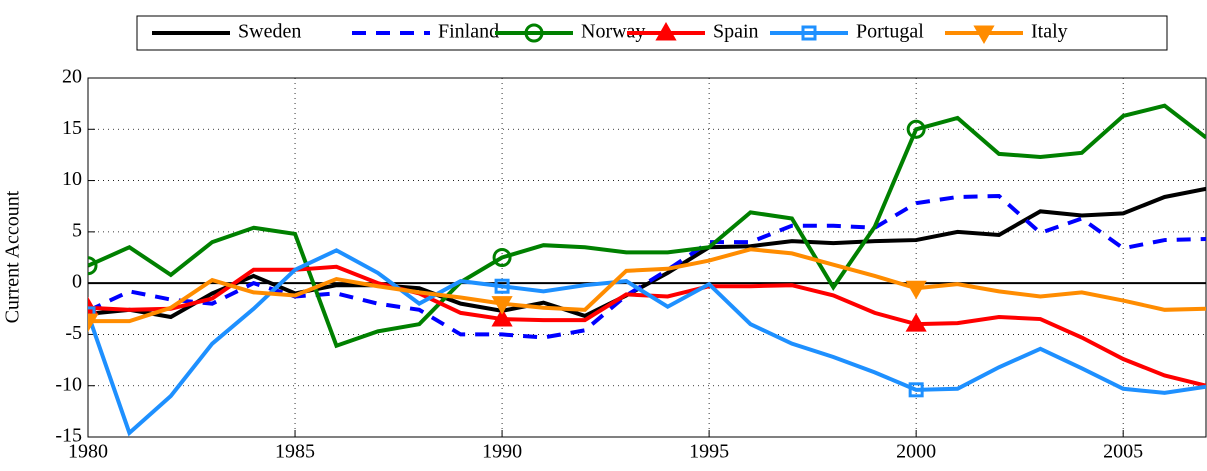 The image size is (1207, 471). I want to click on y-tick-label: 15, so click(72, 128).